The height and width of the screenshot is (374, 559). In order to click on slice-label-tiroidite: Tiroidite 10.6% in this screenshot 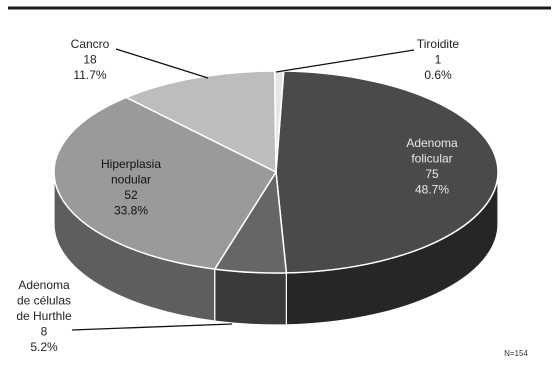, I will do `click(438, 59)`.